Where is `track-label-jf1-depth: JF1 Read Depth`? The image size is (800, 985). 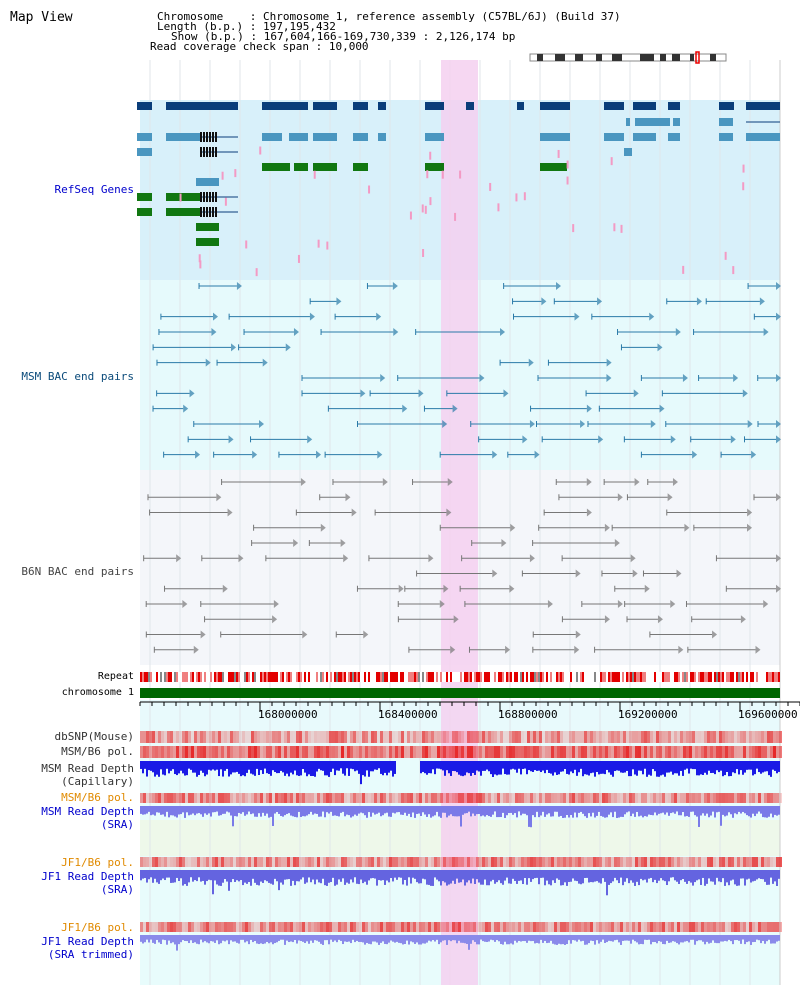
track-label-jf1-depth: JF1 Read Depth is located at coordinates (87, 876).